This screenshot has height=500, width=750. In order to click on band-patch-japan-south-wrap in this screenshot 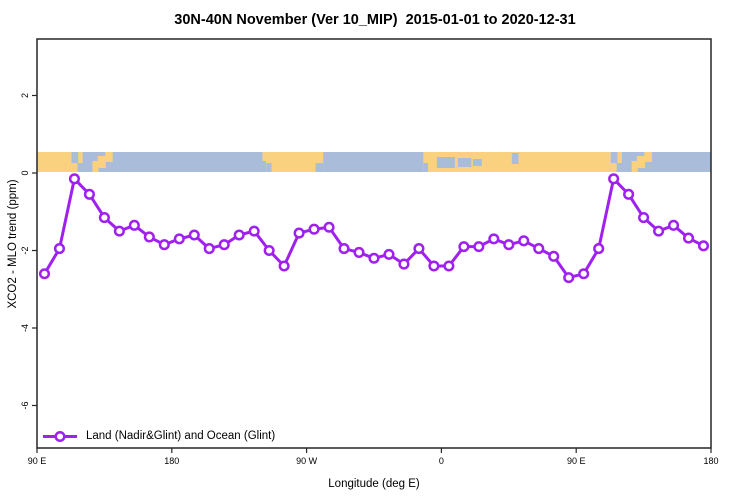, I will do `click(634, 166)`.